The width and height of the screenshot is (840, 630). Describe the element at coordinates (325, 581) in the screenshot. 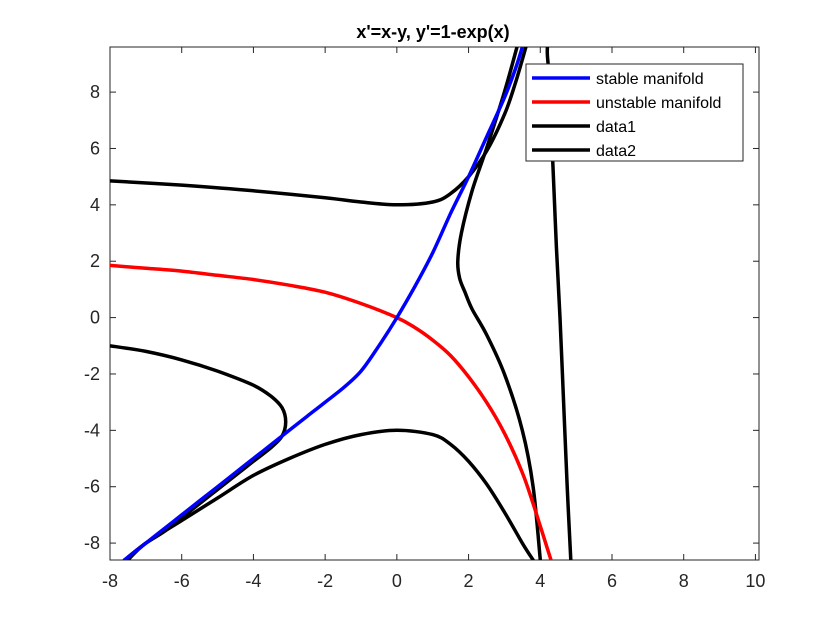

I see `x-tick-label: -2` at that location.